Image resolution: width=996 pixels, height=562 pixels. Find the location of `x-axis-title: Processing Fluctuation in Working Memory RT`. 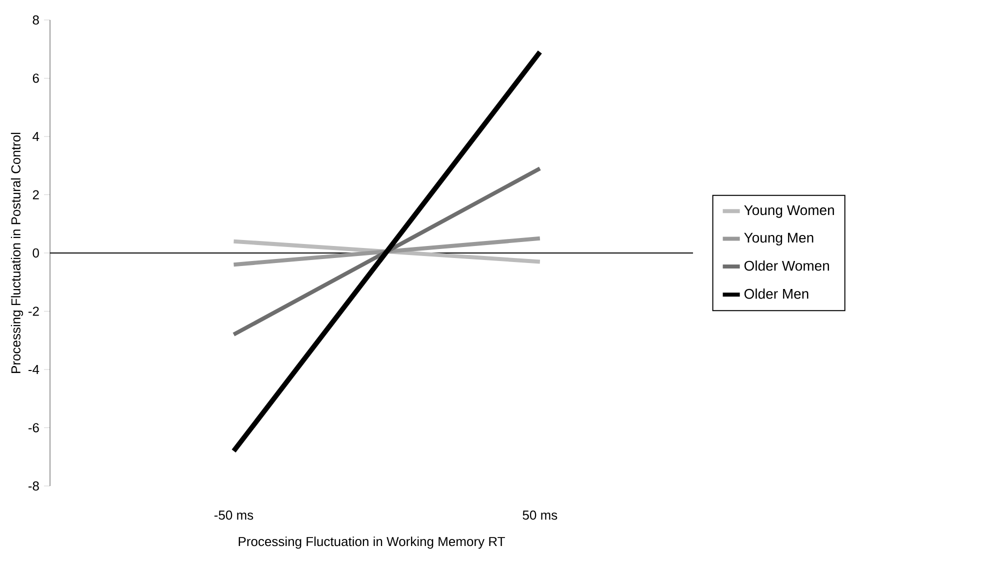

x-axis-title: Processing Fluctuation in Working Memory RT is located at coordinates (371, 542).